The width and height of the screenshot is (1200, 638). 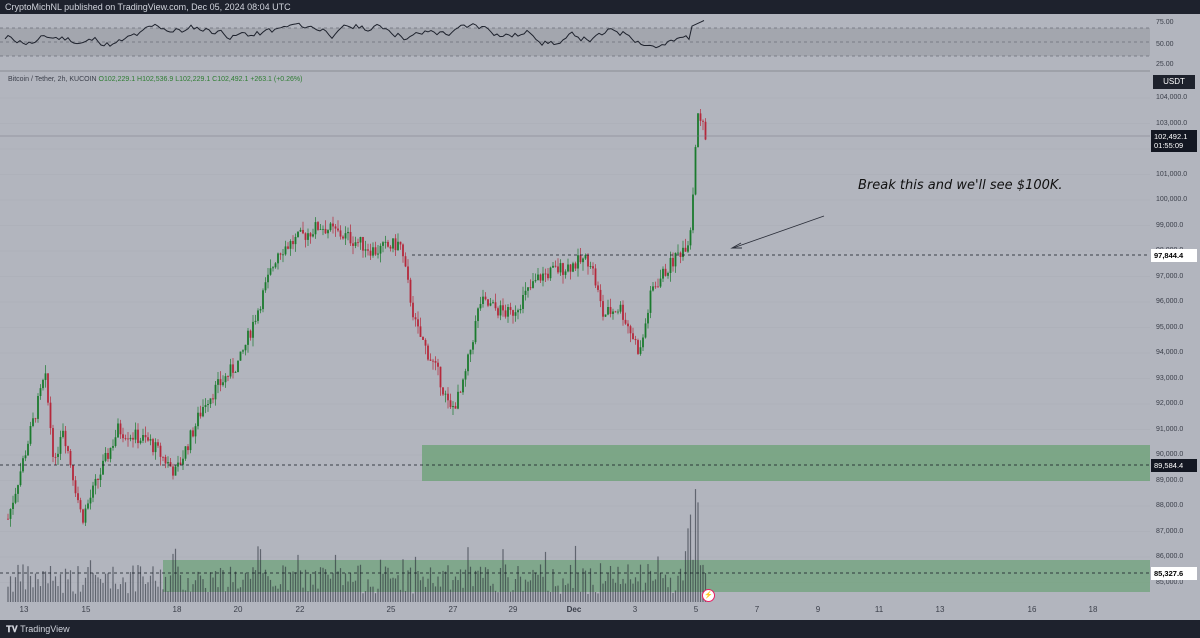 What do you see at coordinates (818, 609) in the screenshot?
I see `x-label-9: 9` at bounding box center [818, 609].